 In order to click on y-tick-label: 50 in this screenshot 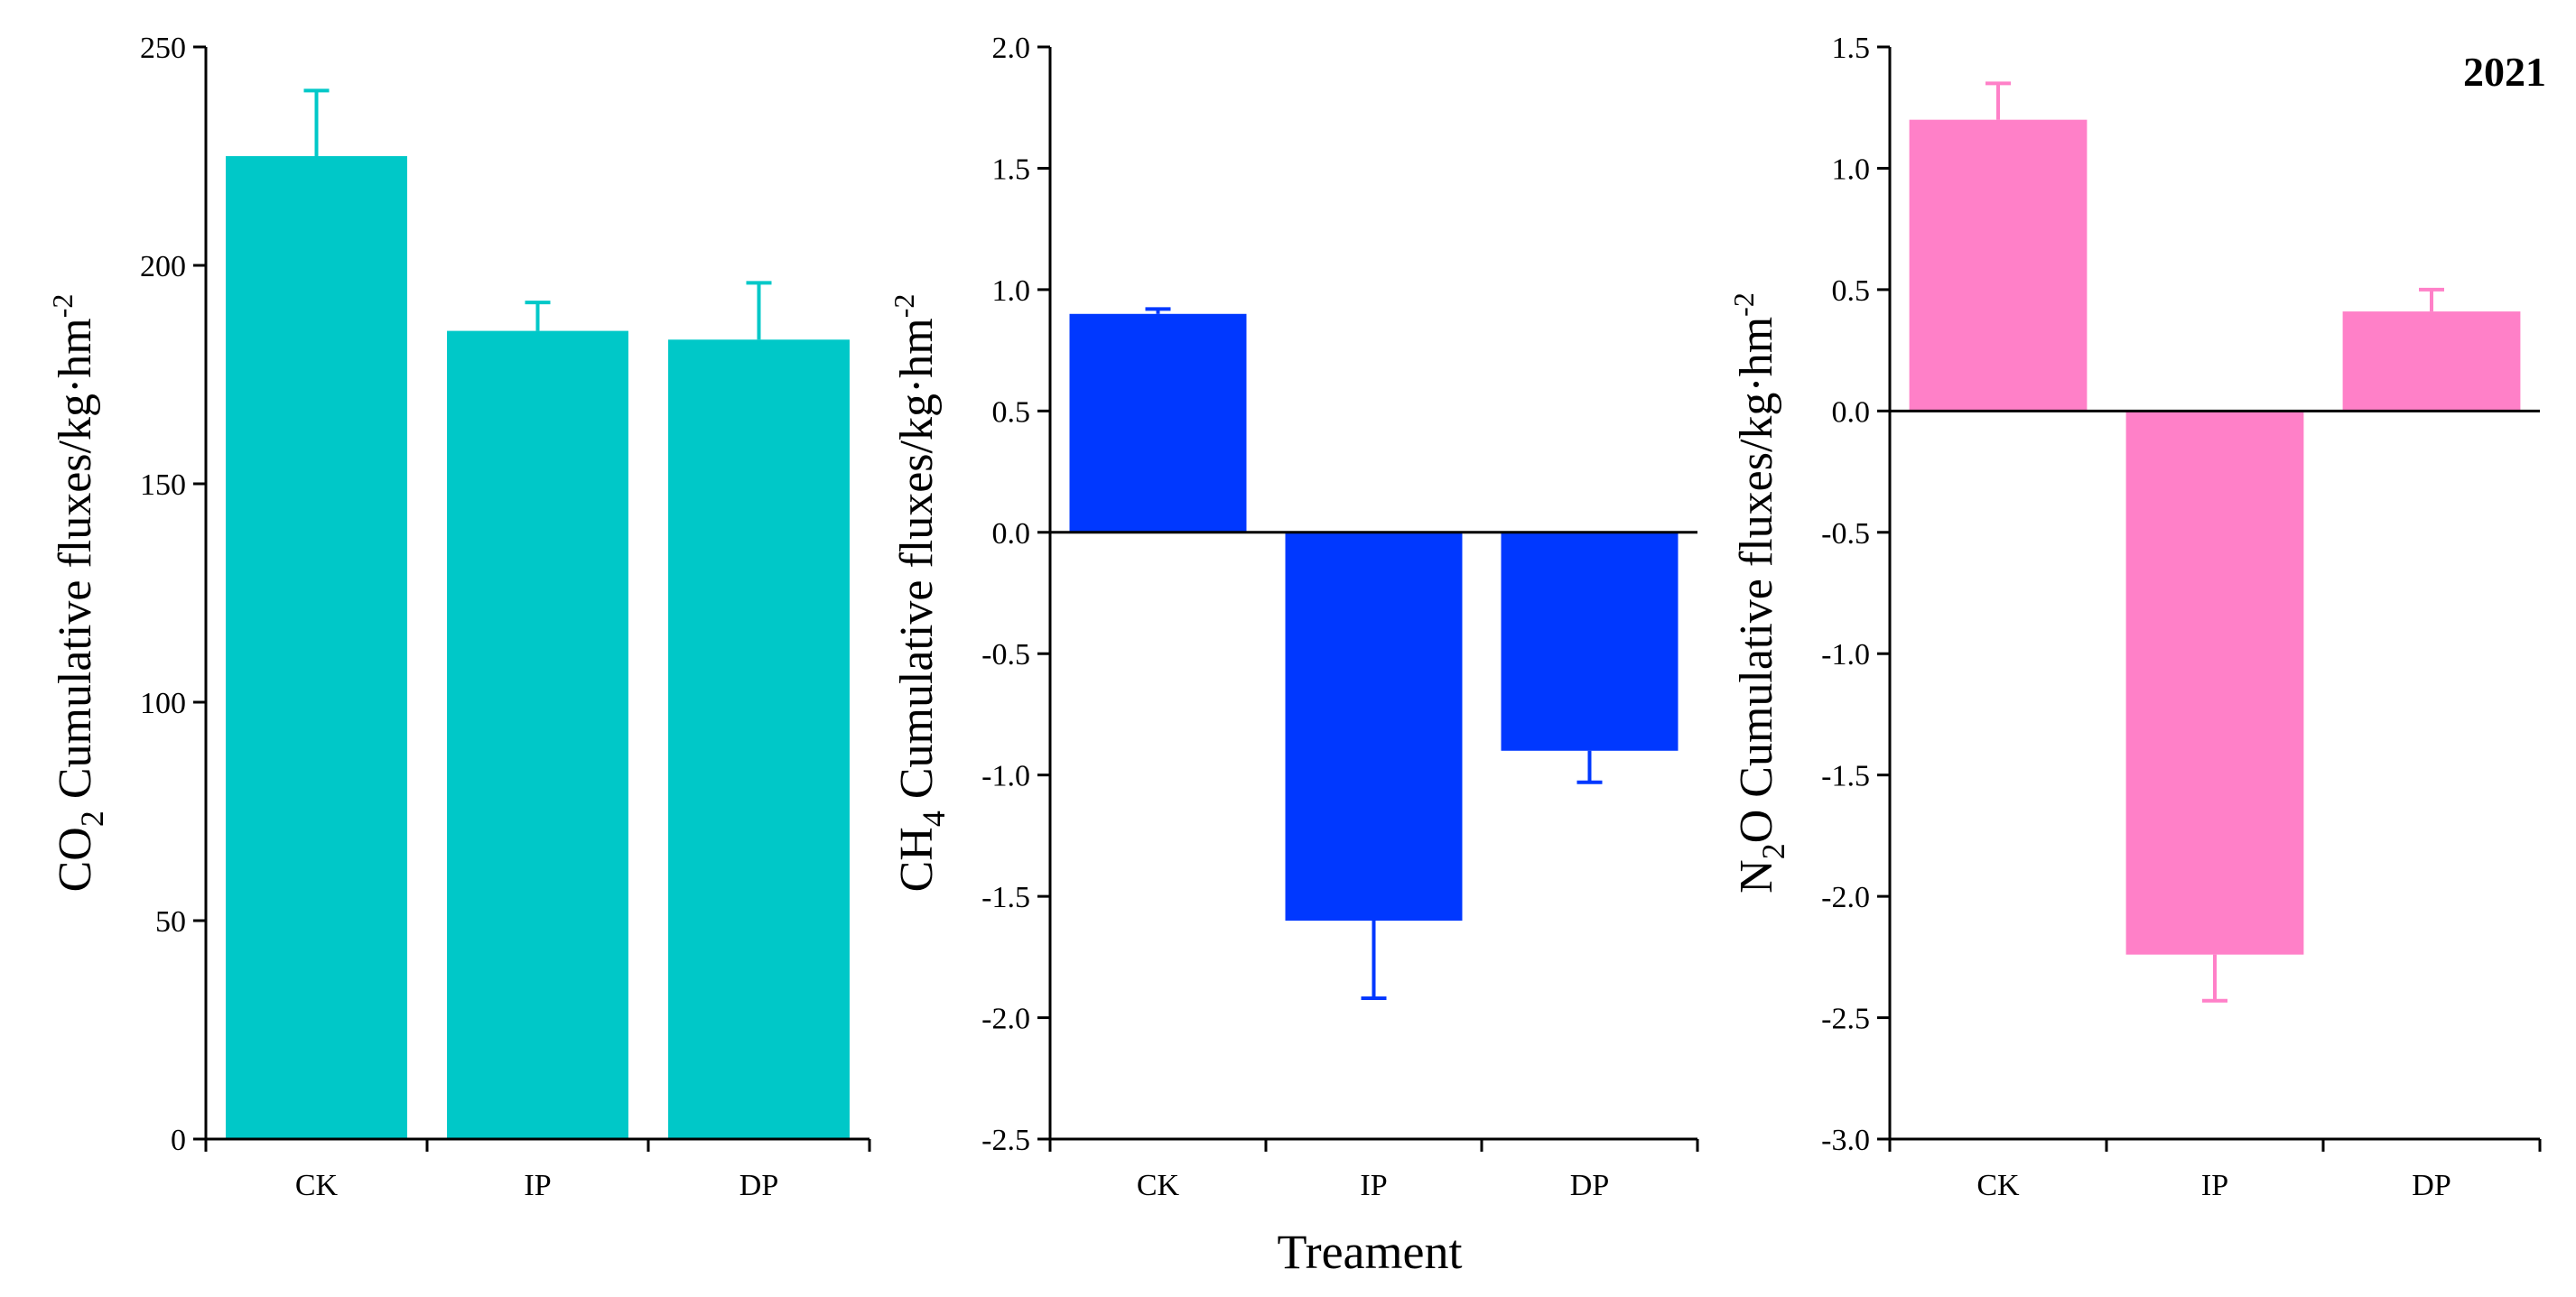, I will do `click(170, 922)`.